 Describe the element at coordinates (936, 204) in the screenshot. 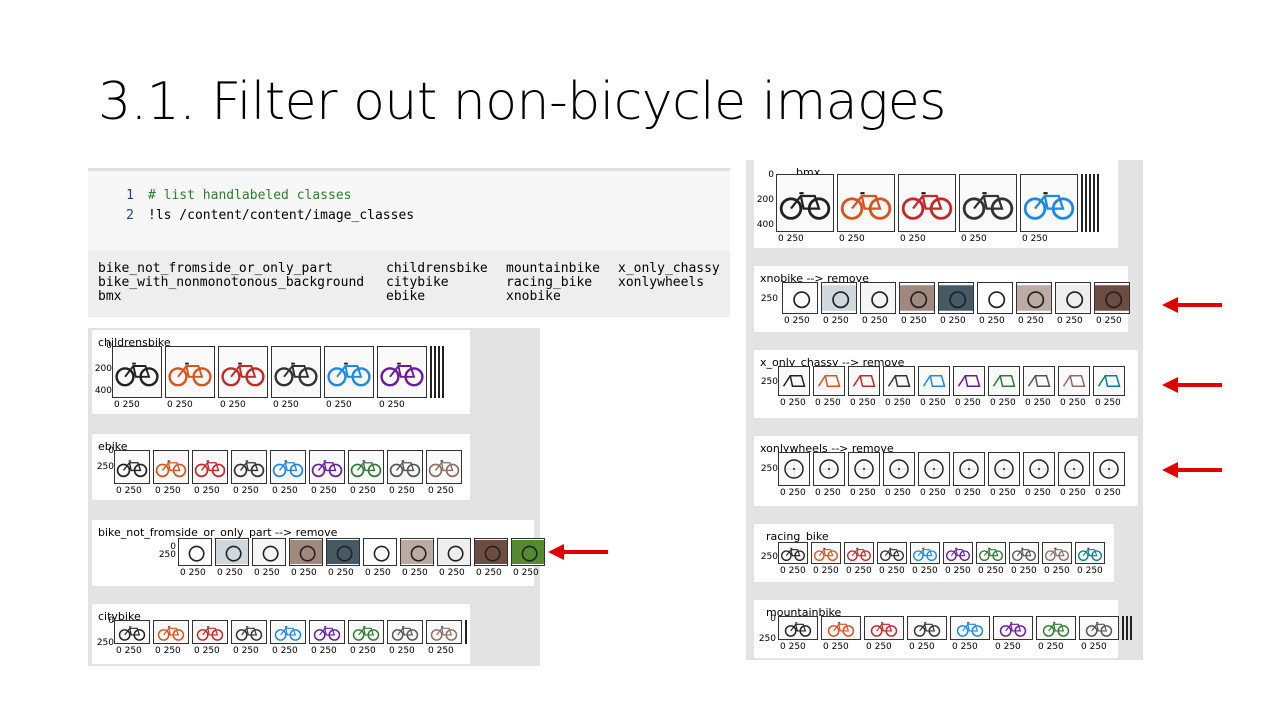

I see `plot-bmx: bmx 0 200 400 0 250 0 250 0 250 0 250 0 250` at that location.